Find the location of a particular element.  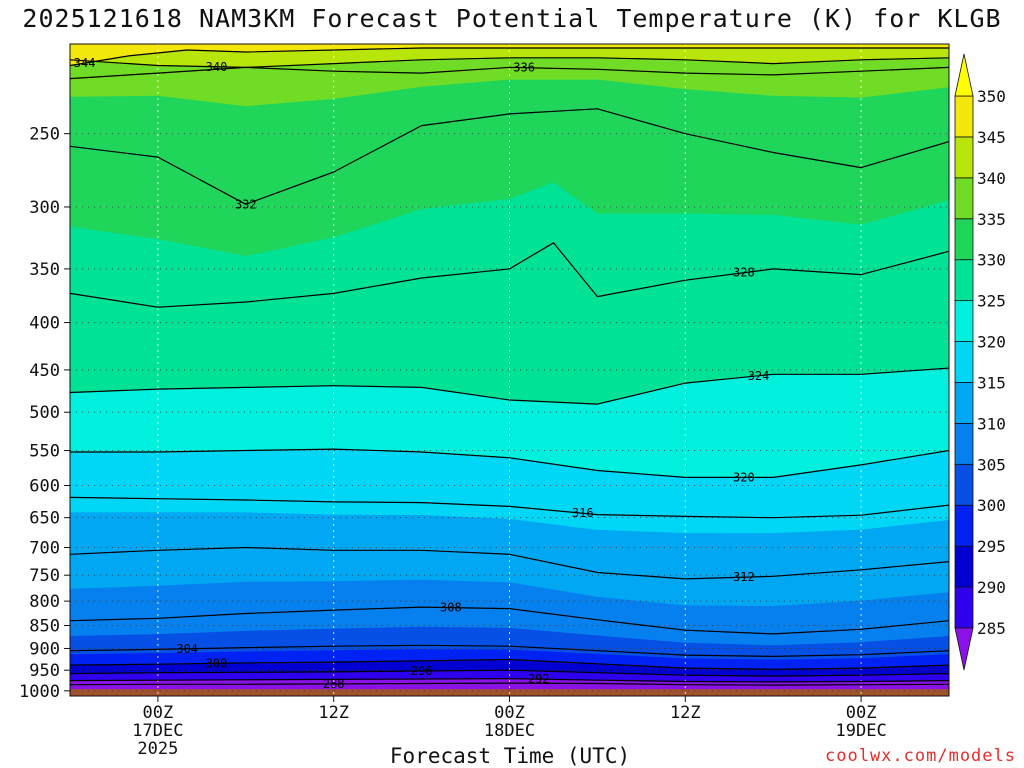

y-tick-label: 1000 is located at coordinates (39, 692).